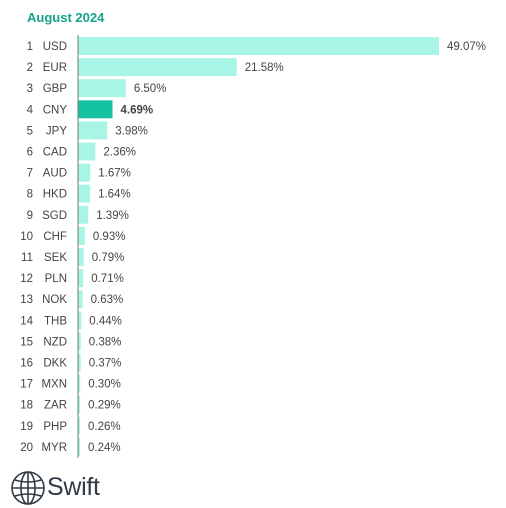 The image size is (506, 508). Describe the element at coordinates (30, 174) in the screenshot. I see `rank-label: 7` at that location.